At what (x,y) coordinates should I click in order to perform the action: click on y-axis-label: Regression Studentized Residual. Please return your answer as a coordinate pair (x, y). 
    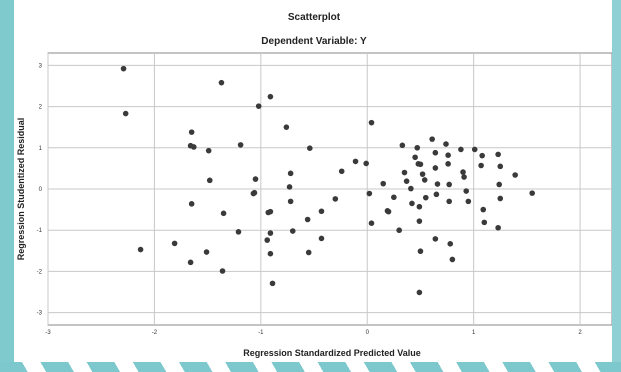
    Looking at the image, I should click on (21, 189).